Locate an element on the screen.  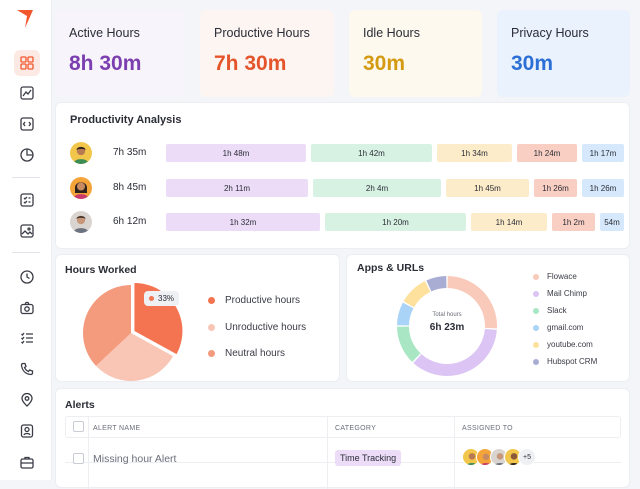
time-segment: 1h 14m is located at coordinates (509, 222).